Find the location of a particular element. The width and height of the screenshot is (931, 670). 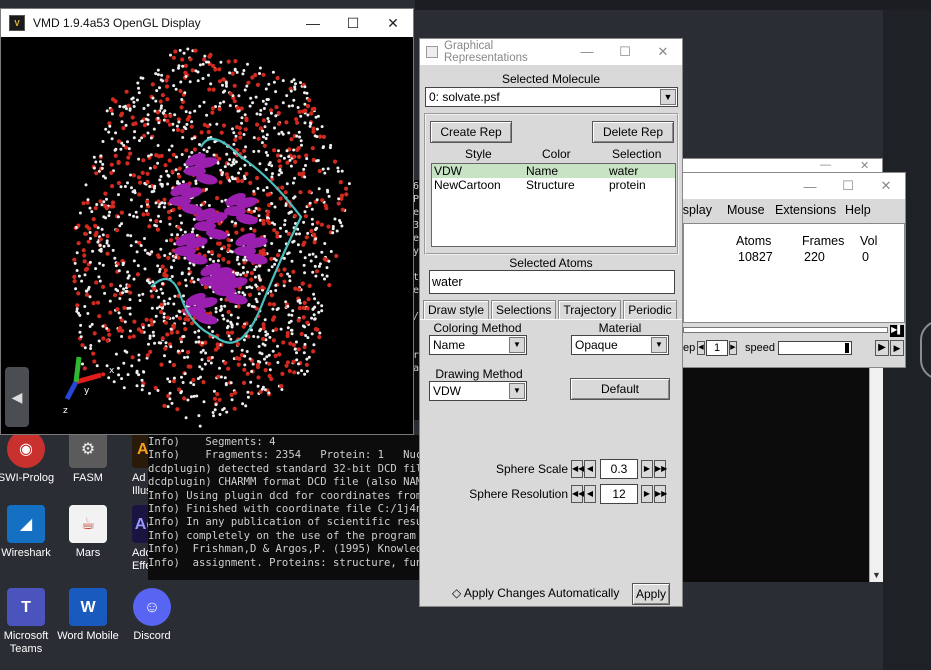

play-forward-icon: ▶ is located at coordinates (882, 348).